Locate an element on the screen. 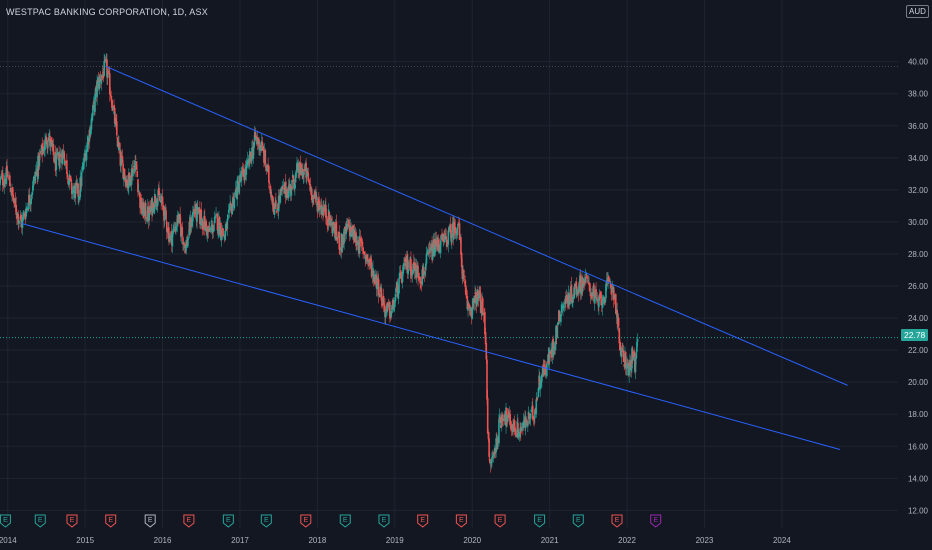  y-tick-label: 40.00 is located at coordinates (918, 62).